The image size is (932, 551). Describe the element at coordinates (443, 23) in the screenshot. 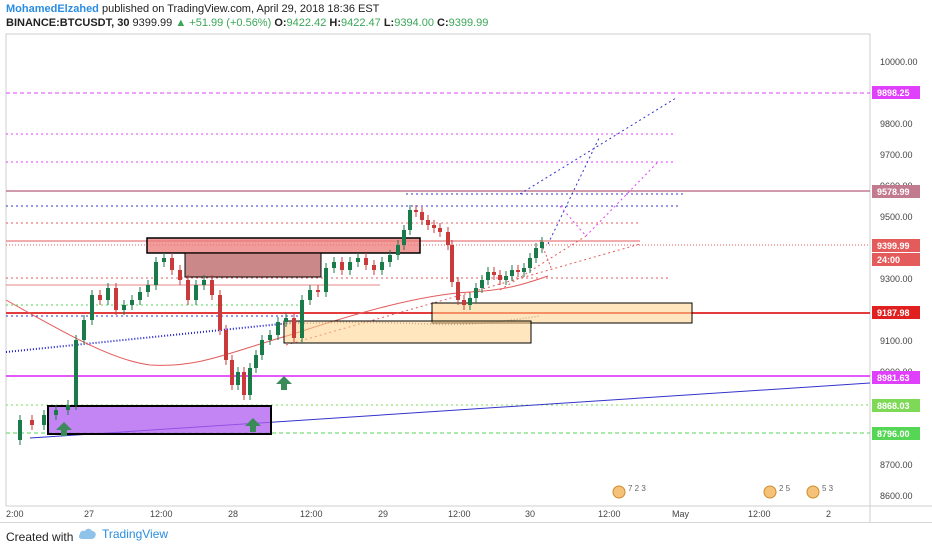

I see `close-label: C:` at that location.